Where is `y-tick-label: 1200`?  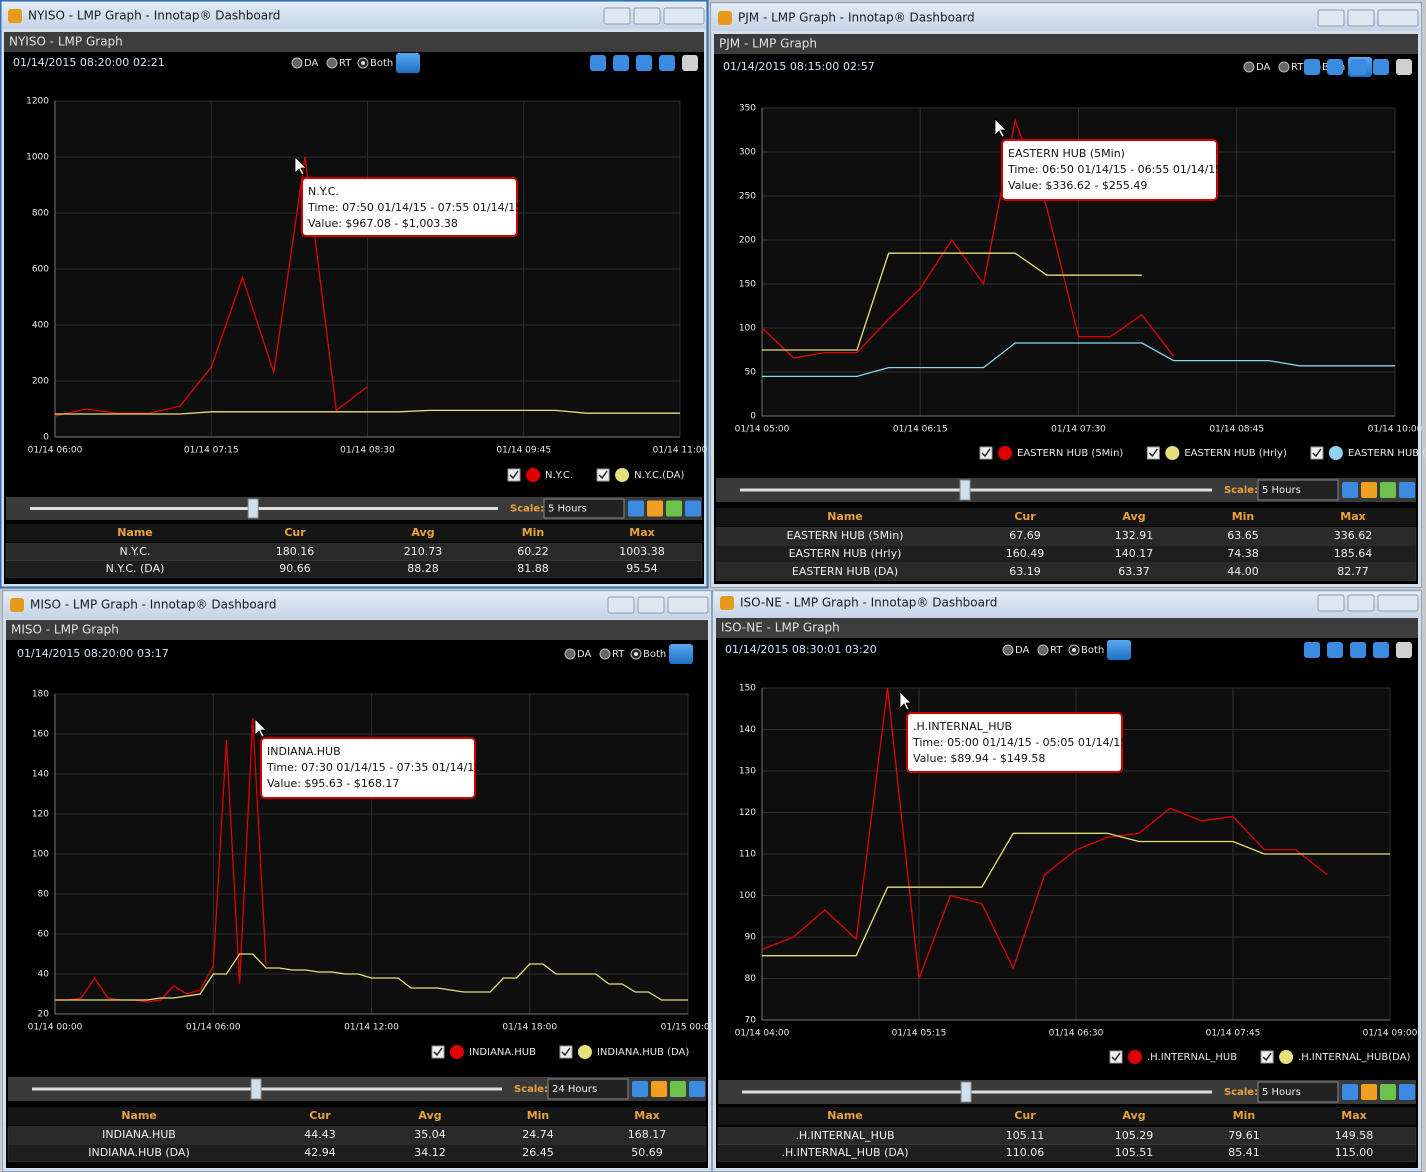 y-tick-label: 1200 is located at coordinates (37, 102).